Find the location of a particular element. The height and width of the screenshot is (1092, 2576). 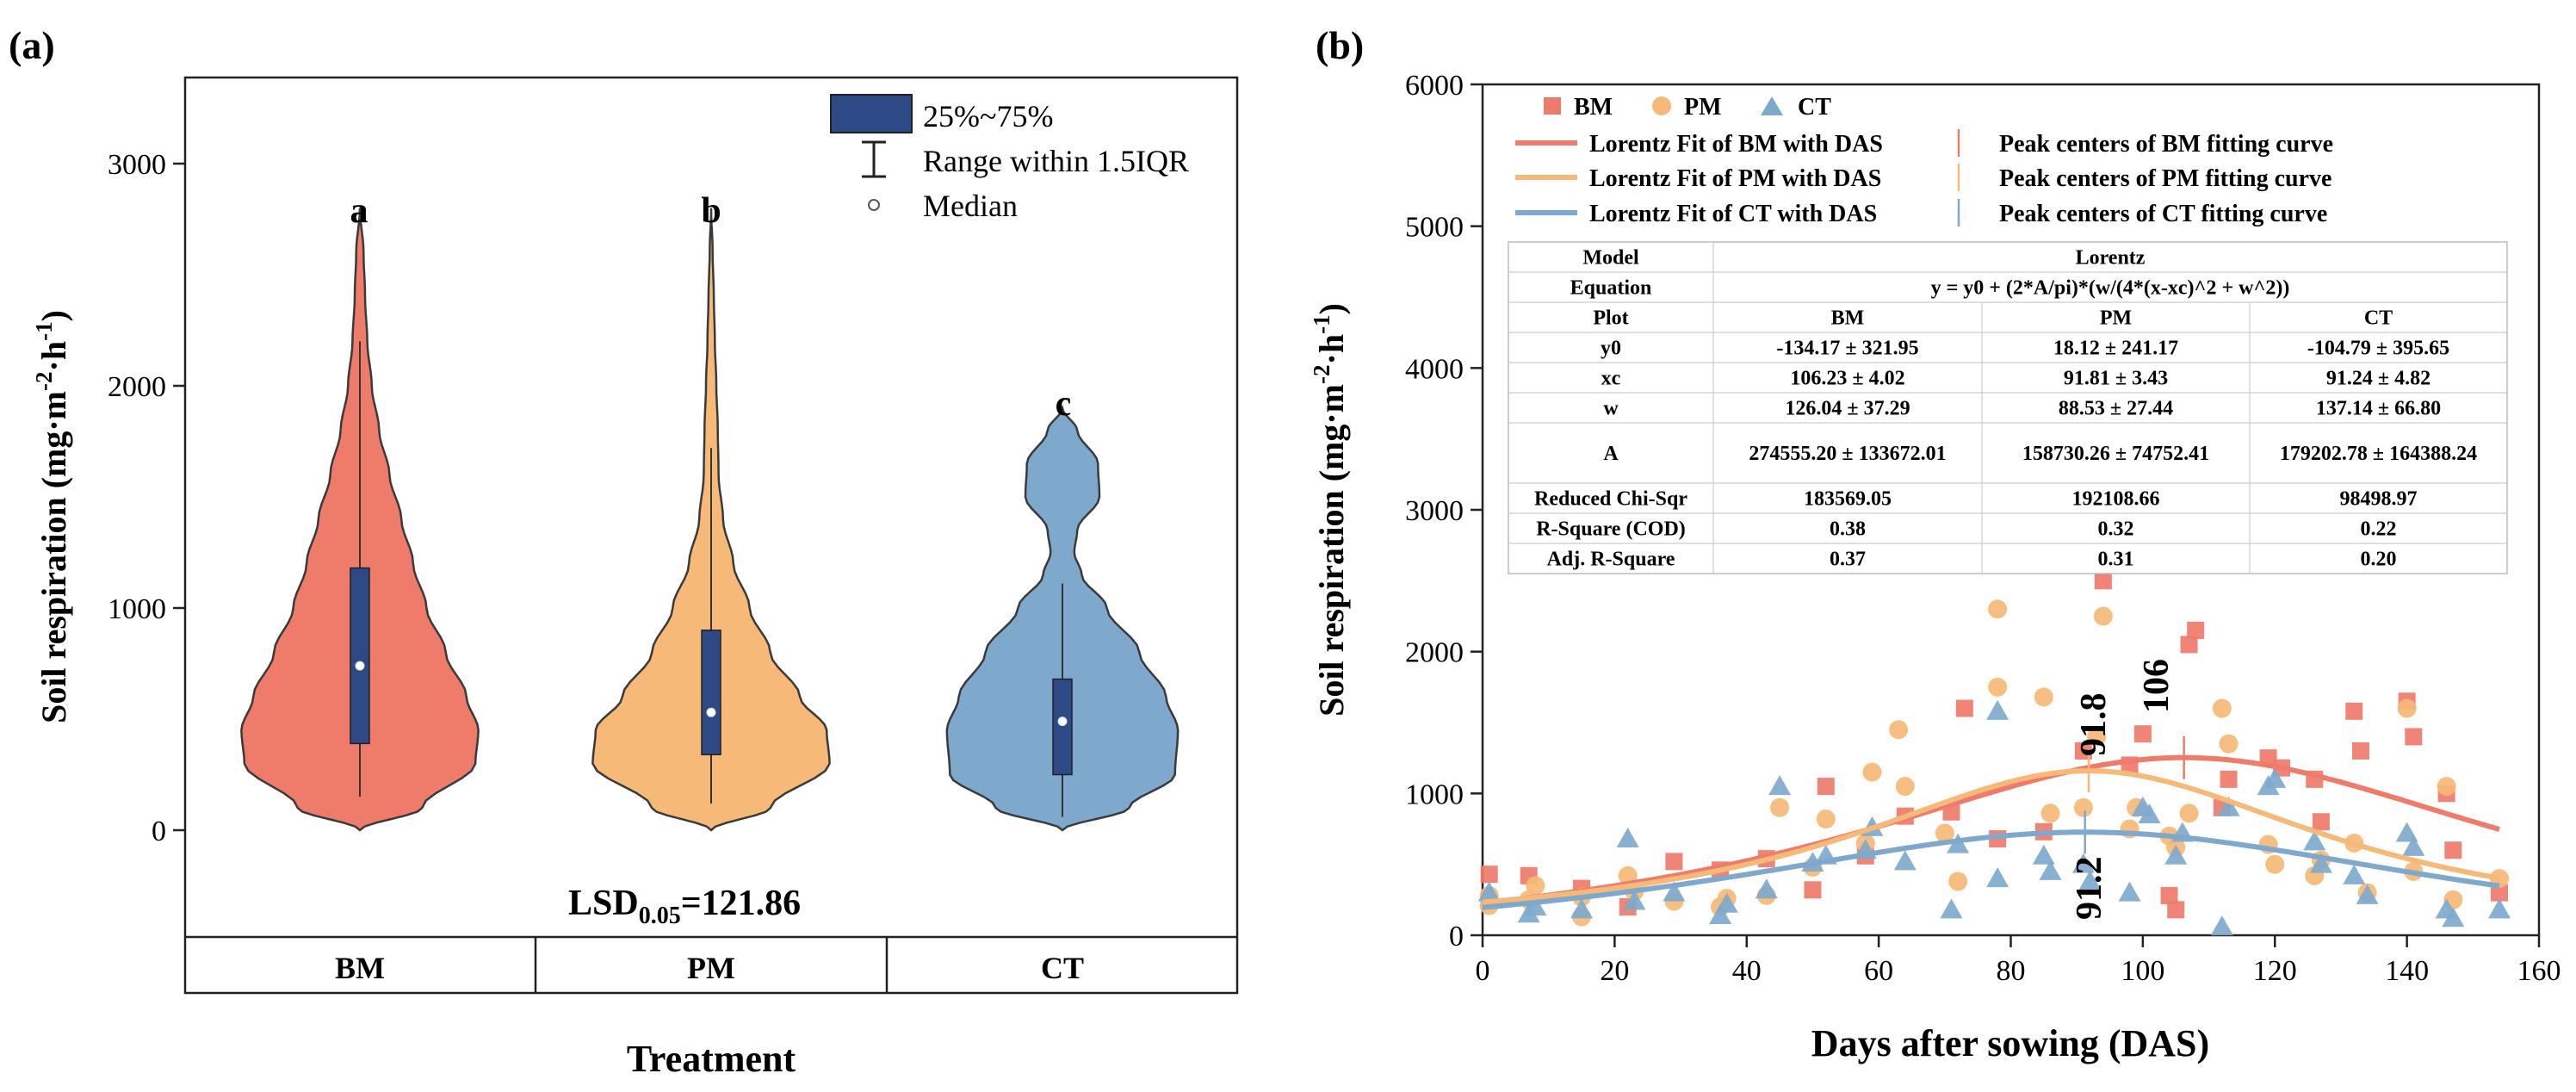

category-label-pm: PM is located at coordinates (711, 968).